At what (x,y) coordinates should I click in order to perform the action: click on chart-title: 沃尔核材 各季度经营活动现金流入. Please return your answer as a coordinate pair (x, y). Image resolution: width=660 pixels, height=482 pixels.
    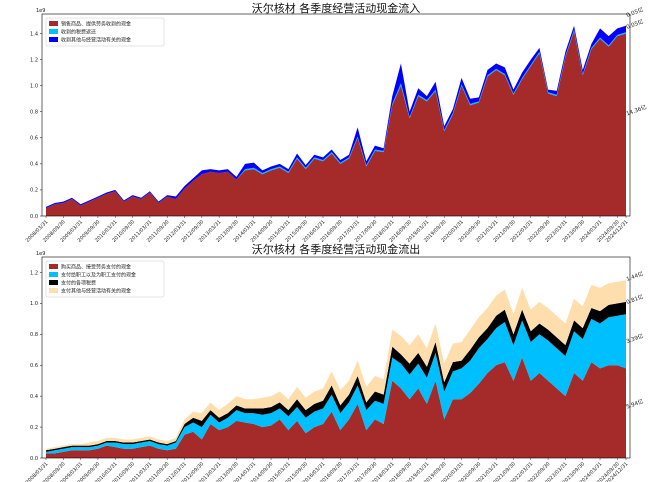
    Looking at the image, I should click on (336, 8).